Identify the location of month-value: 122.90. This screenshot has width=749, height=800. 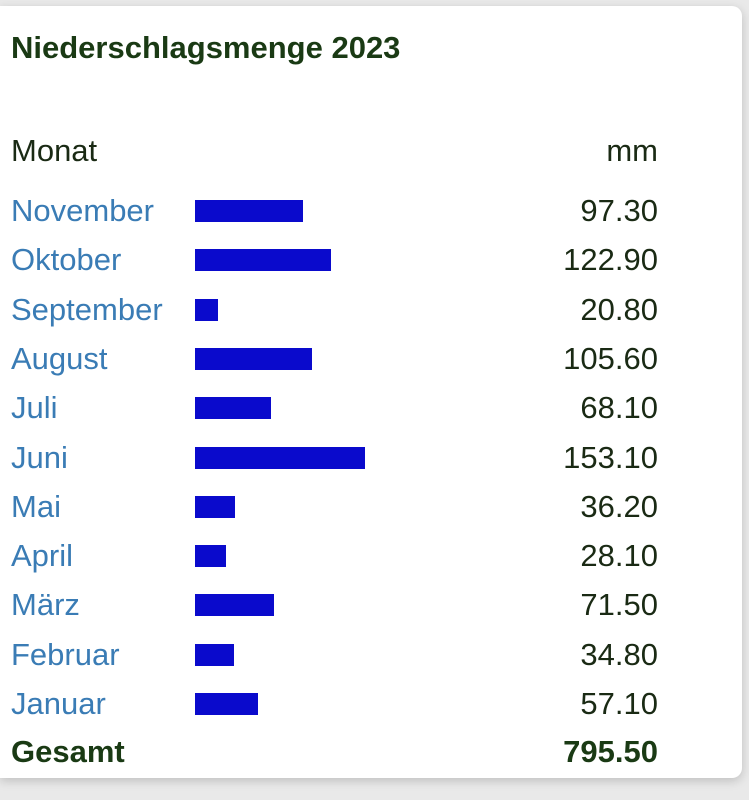
(610, 260).